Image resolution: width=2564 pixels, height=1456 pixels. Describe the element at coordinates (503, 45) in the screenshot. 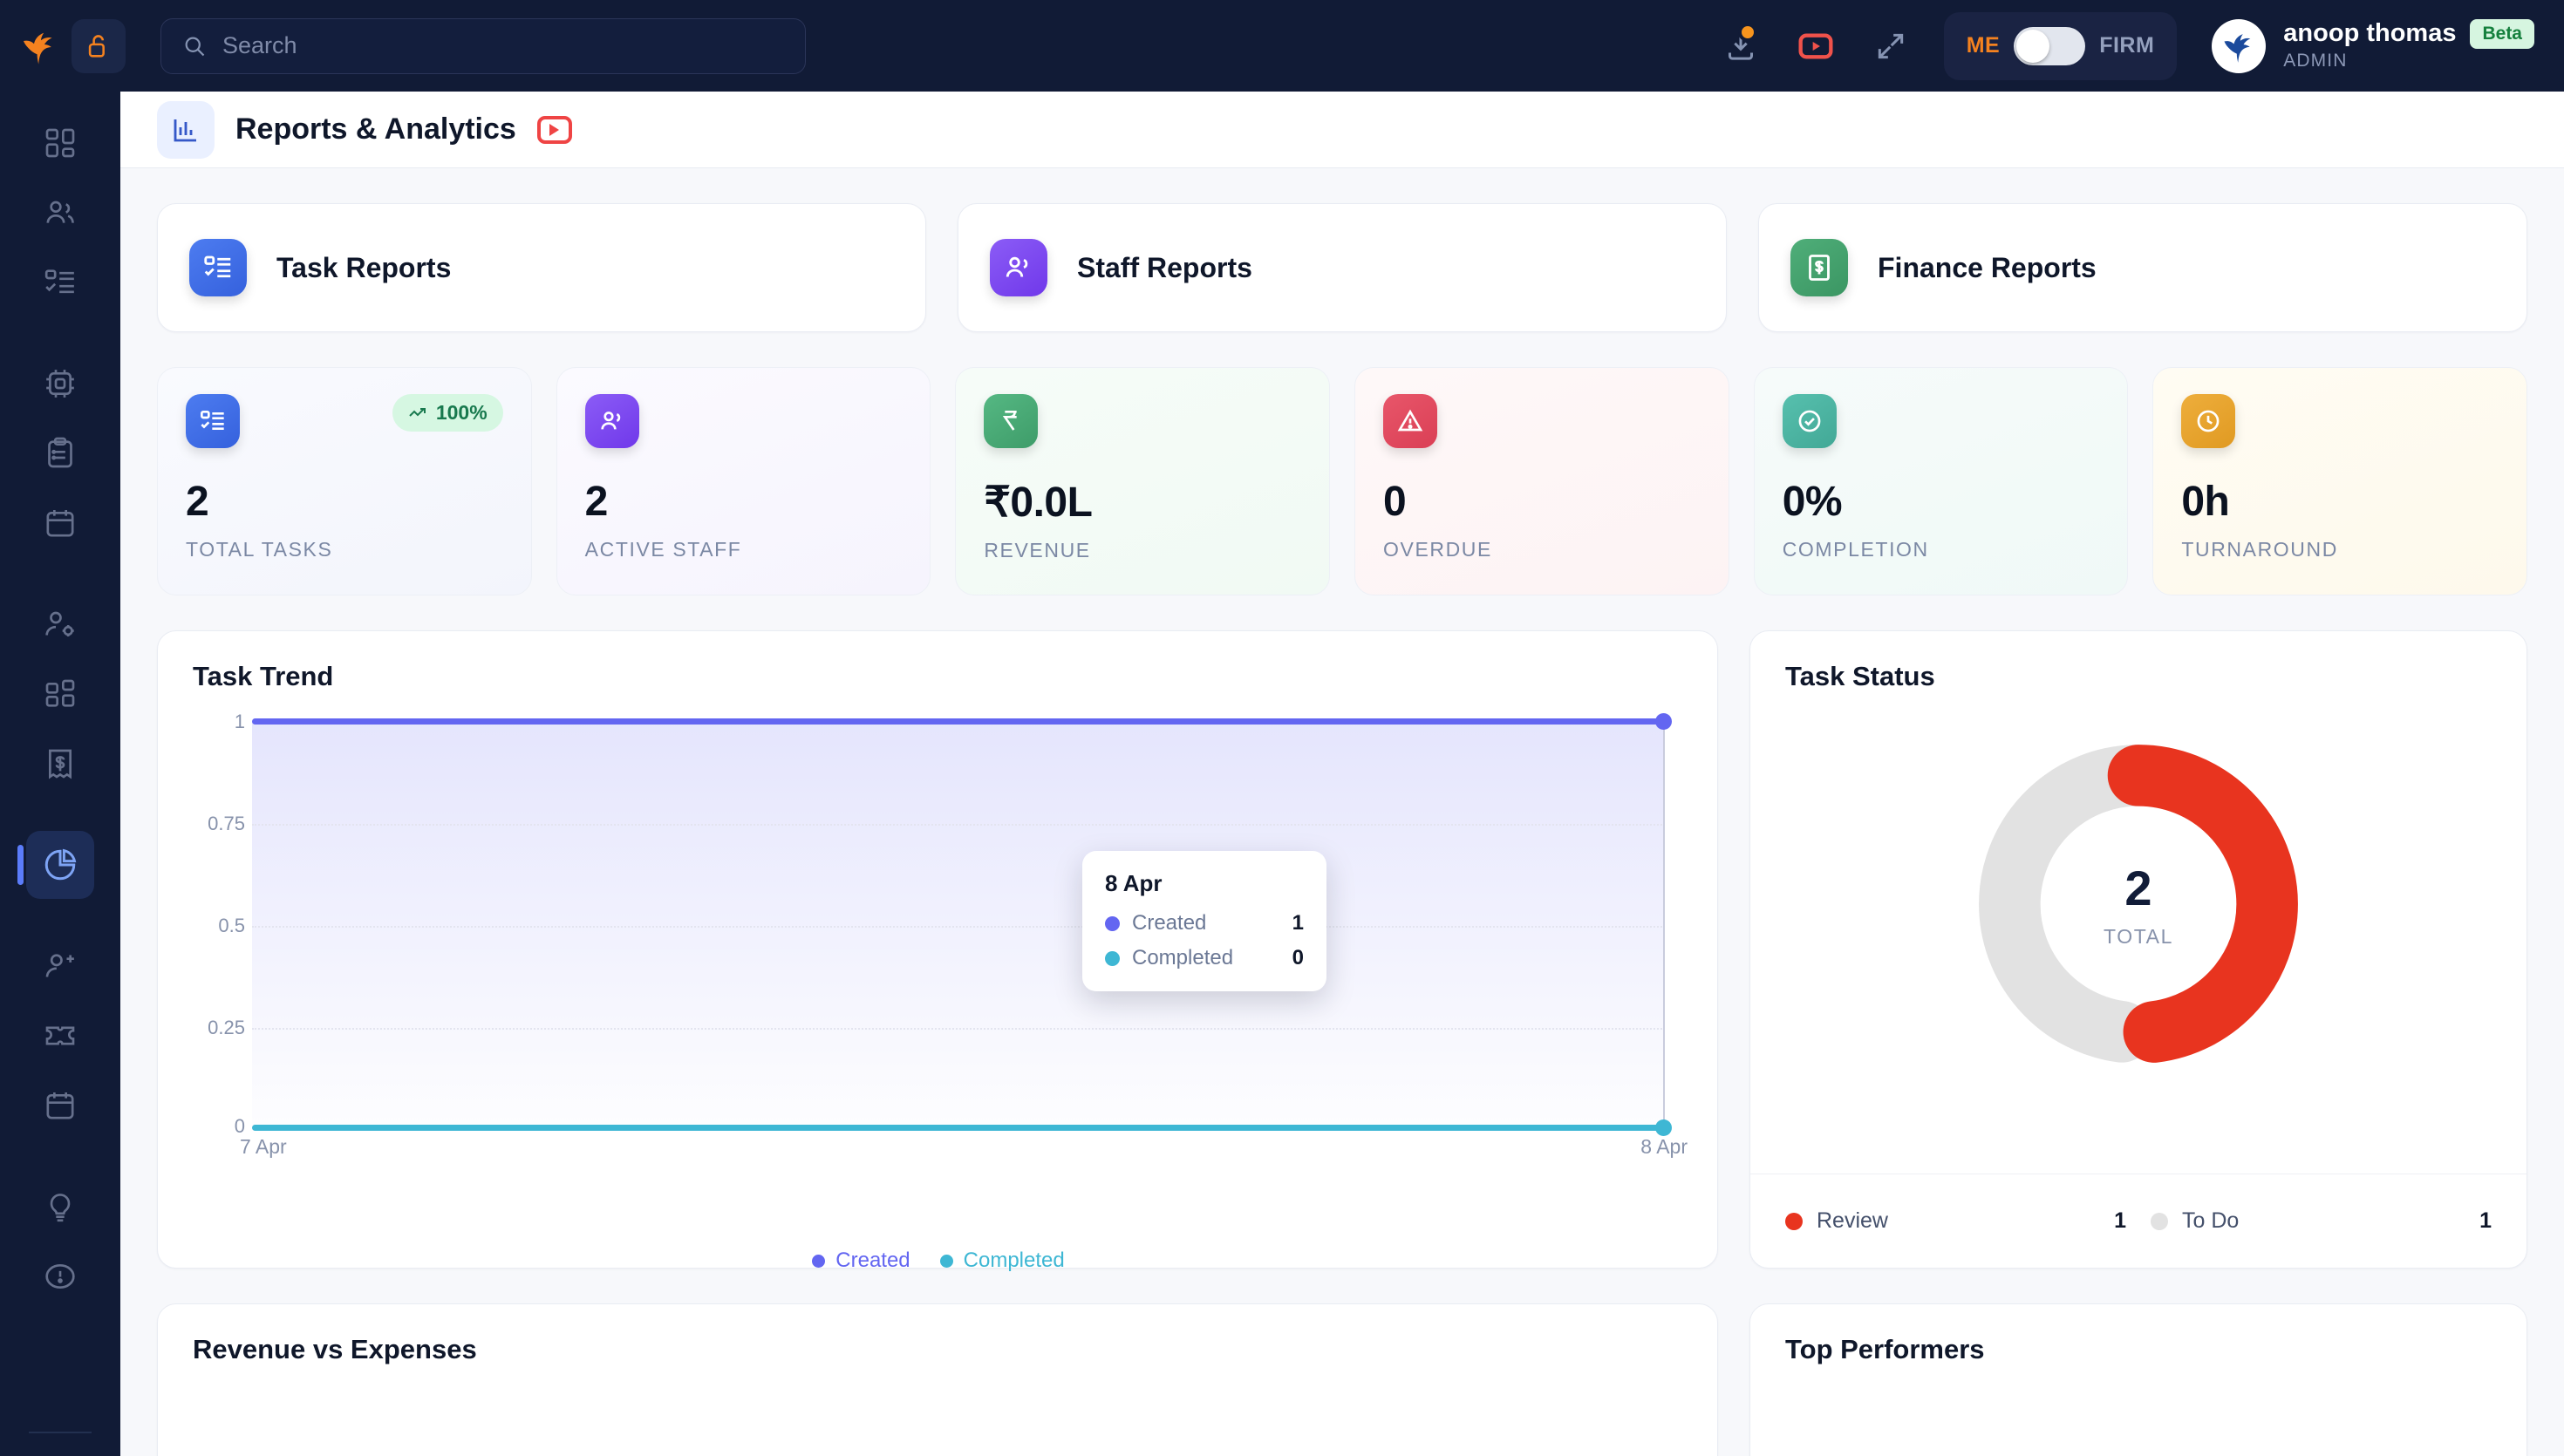

I see `search-input` at that location.